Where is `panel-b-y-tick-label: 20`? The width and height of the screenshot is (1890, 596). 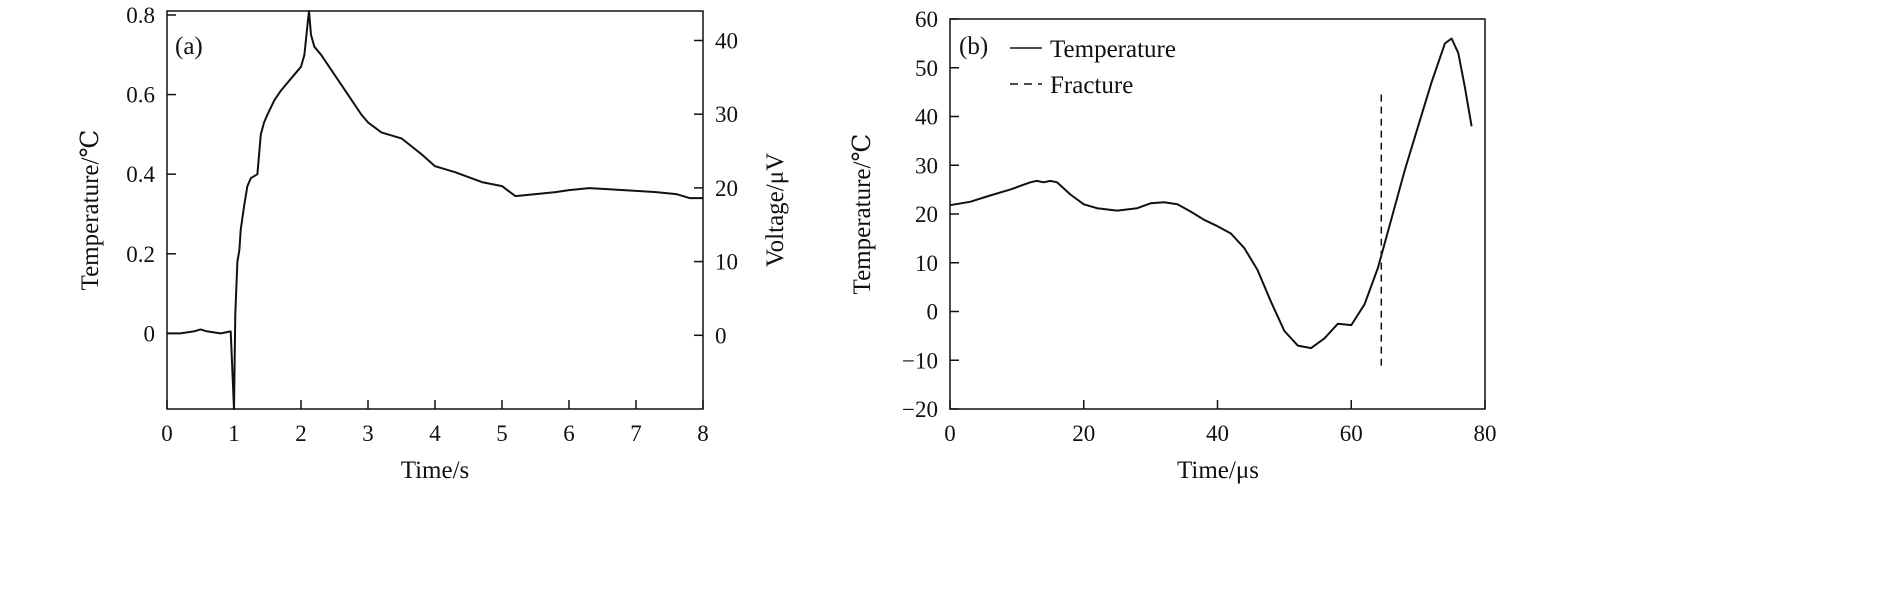
panel-b-y-tick-label: 20 is located at coordinates (926, 214).